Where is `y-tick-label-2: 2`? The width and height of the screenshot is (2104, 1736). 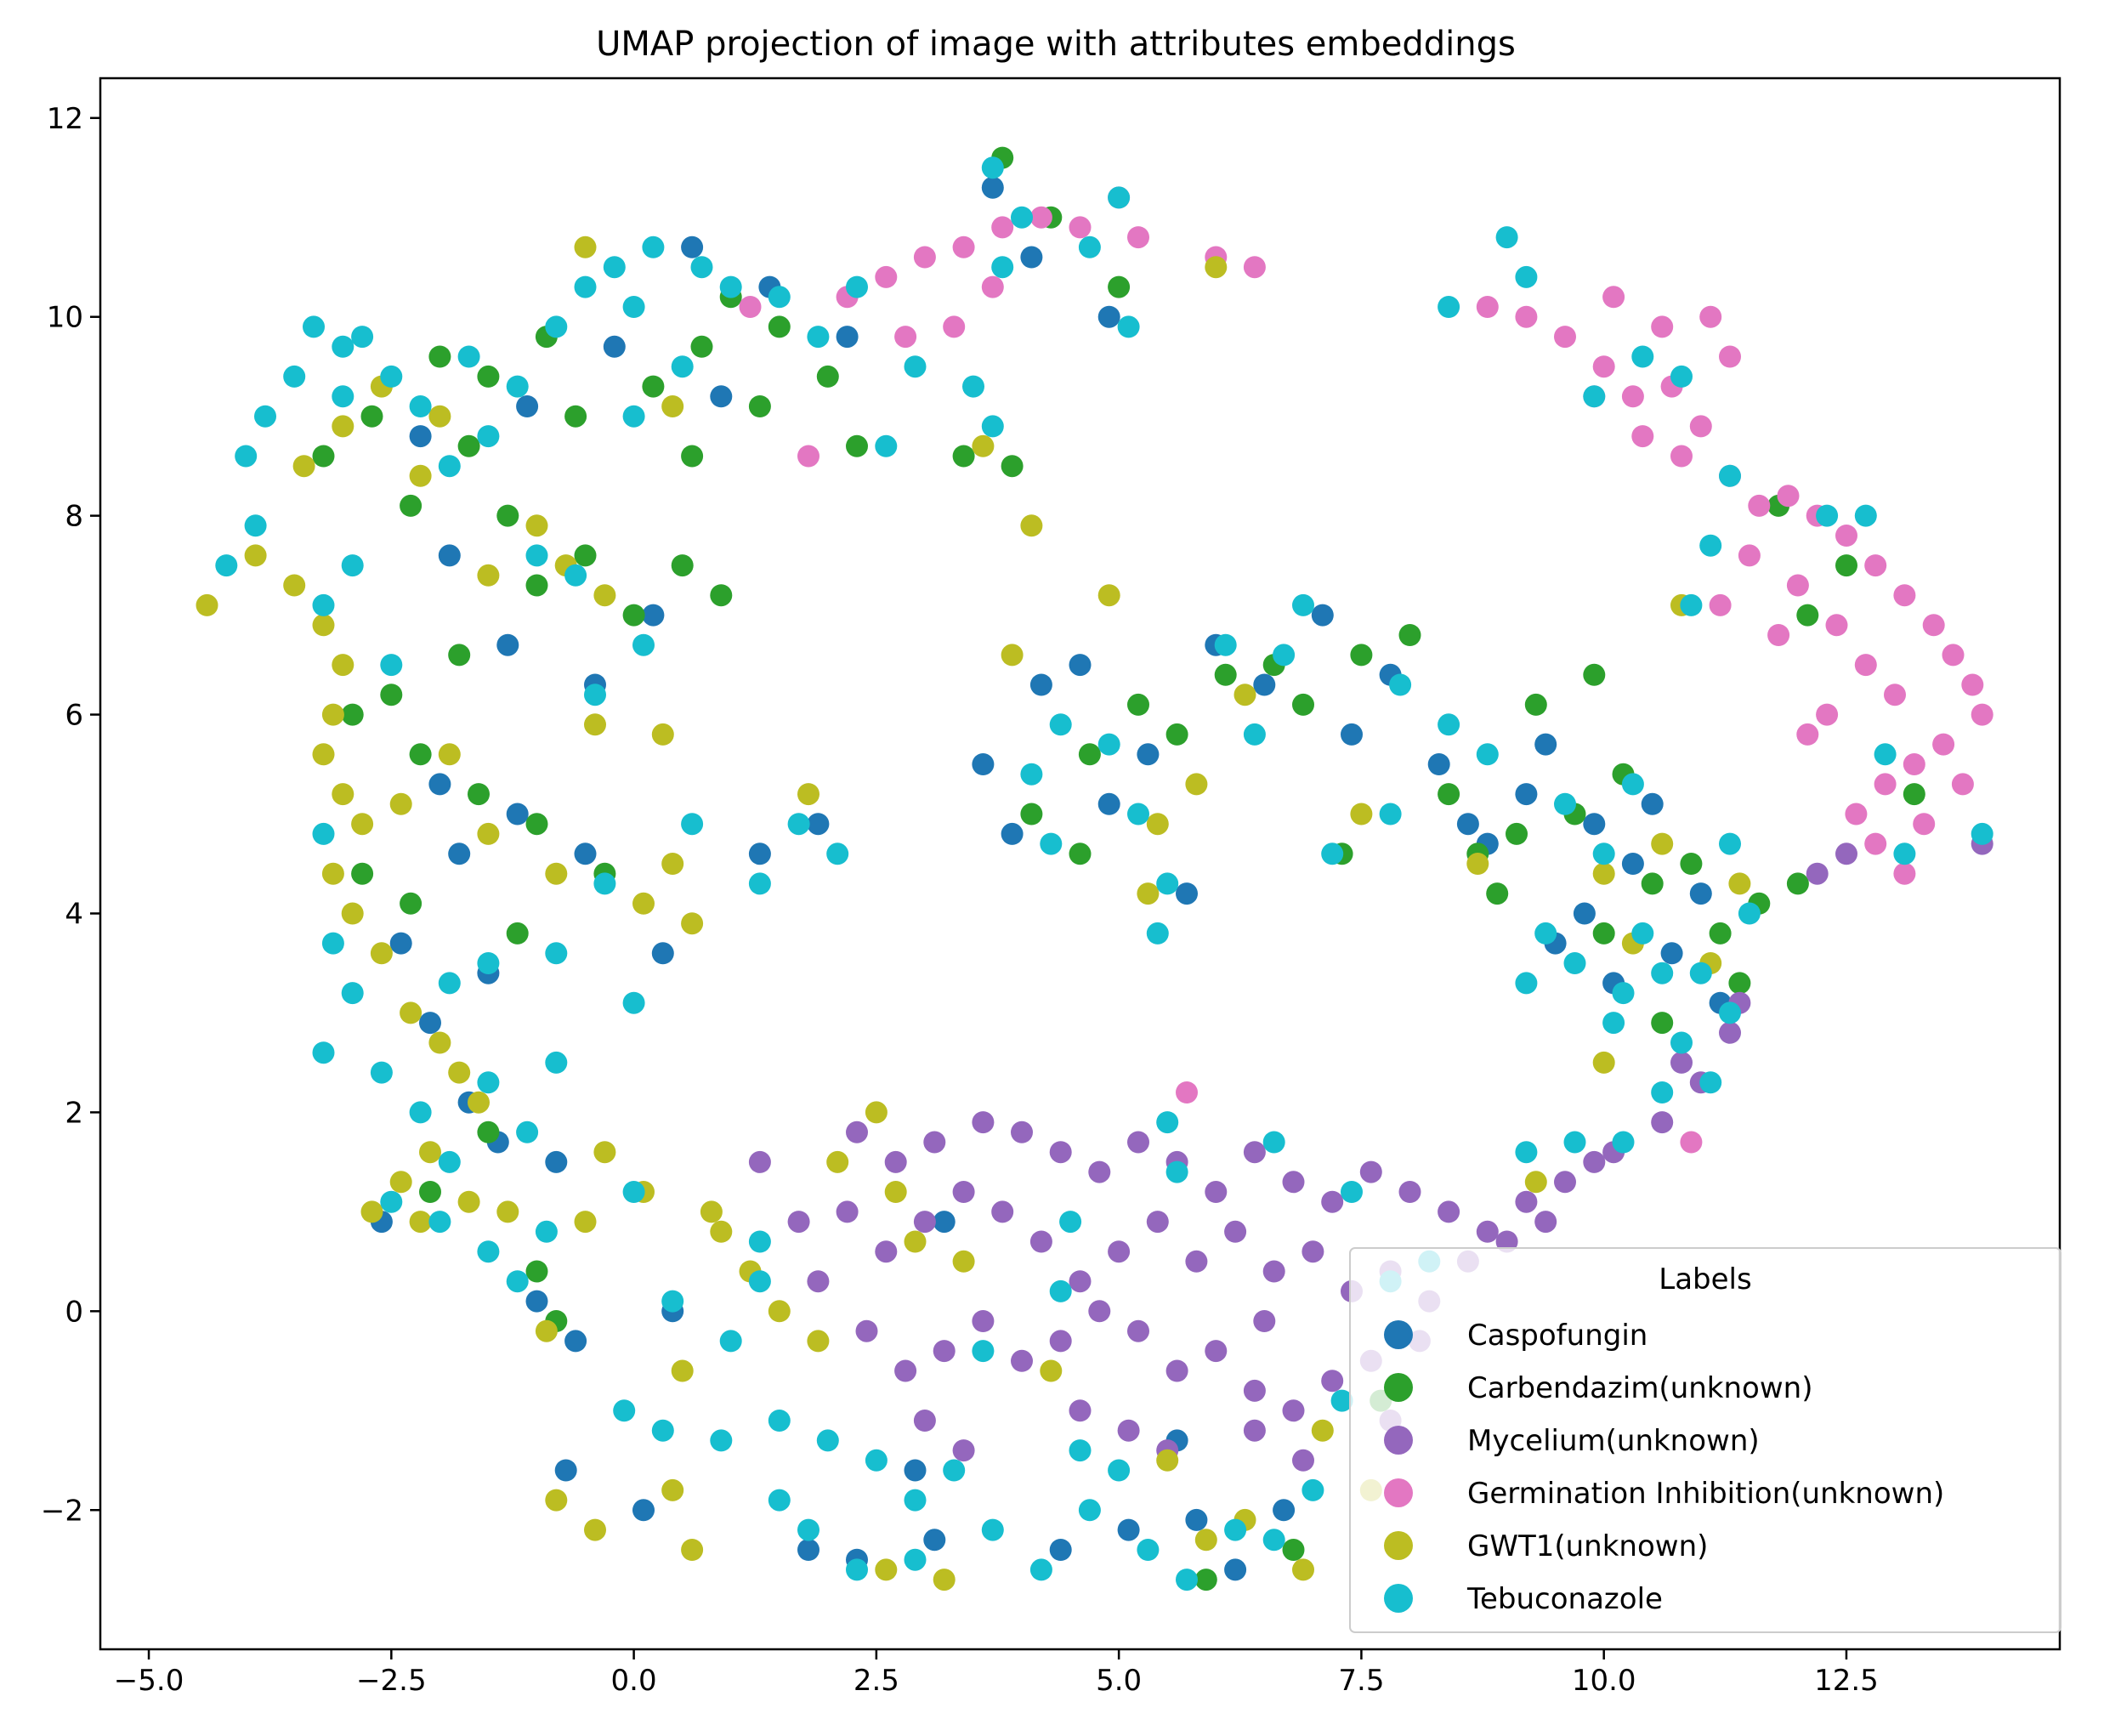
y-tick-label-2: 2 is located at coordinates (74, 1113).